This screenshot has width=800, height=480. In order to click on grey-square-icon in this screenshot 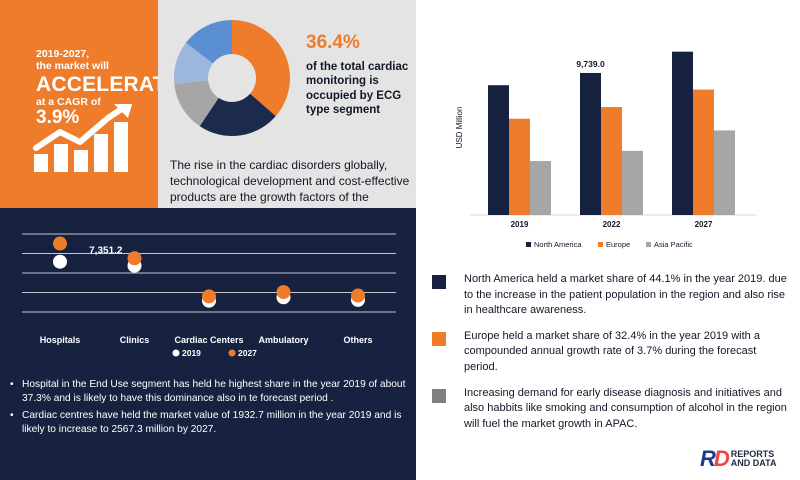, I will do `click(439, 395)`.